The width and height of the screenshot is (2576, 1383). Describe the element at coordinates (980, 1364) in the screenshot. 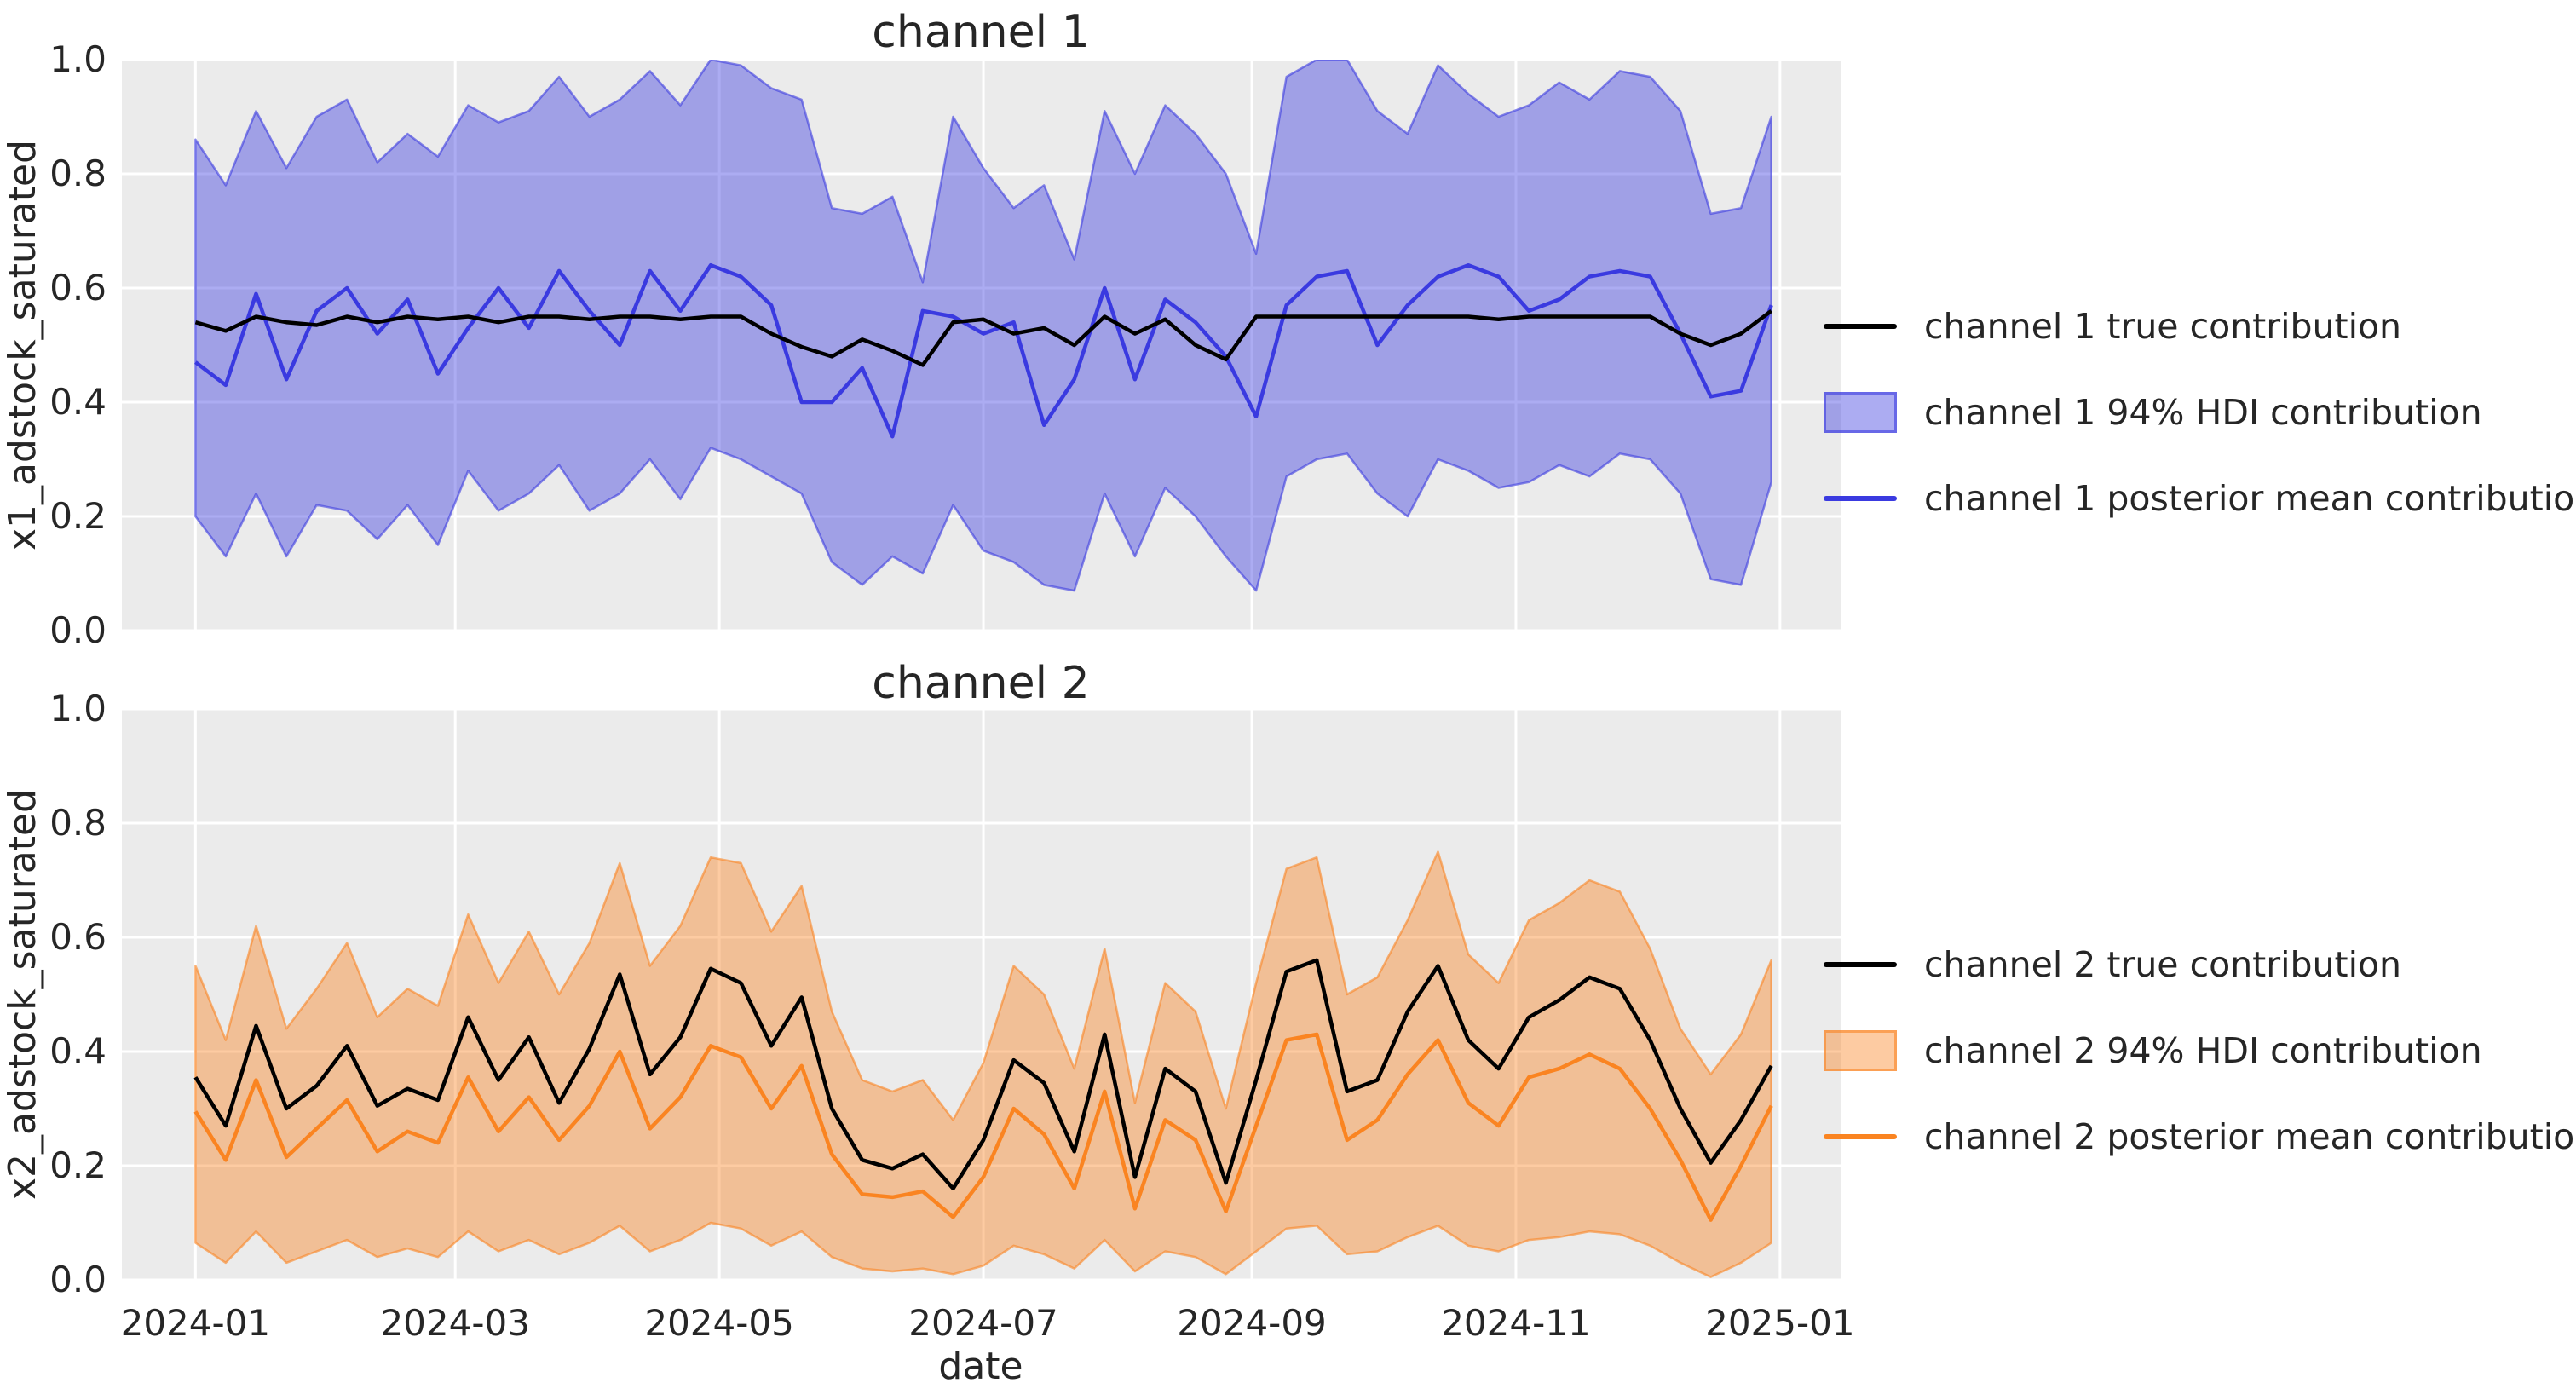

I see `x-axis-label: date` at that location.